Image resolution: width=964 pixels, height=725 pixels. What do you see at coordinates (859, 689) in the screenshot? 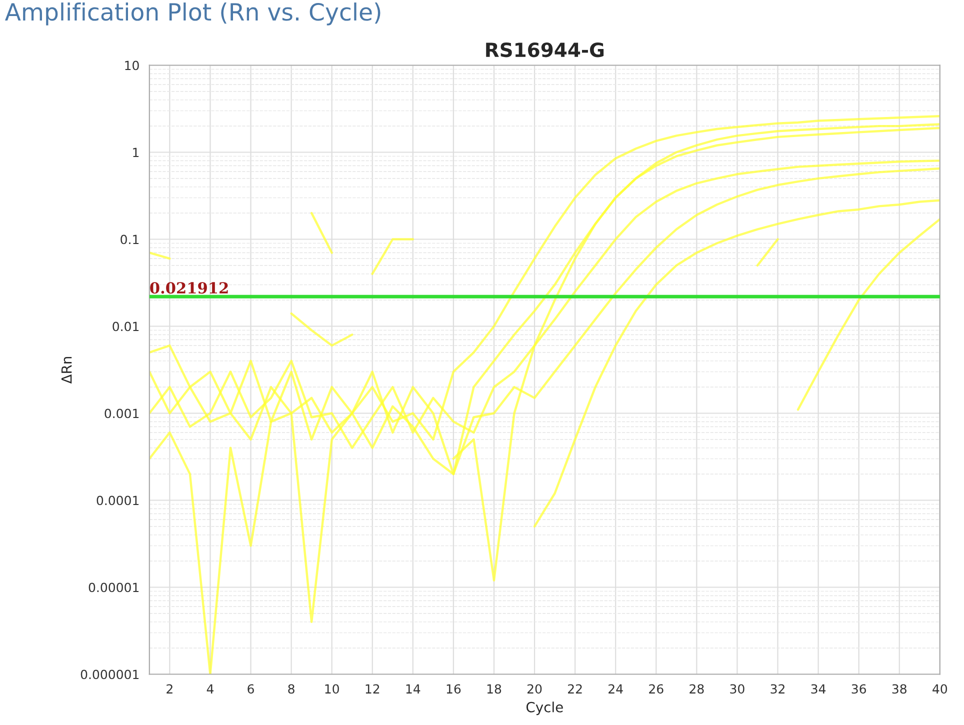
I see `x-tick-label: 36` at bounding box center [859, 689].